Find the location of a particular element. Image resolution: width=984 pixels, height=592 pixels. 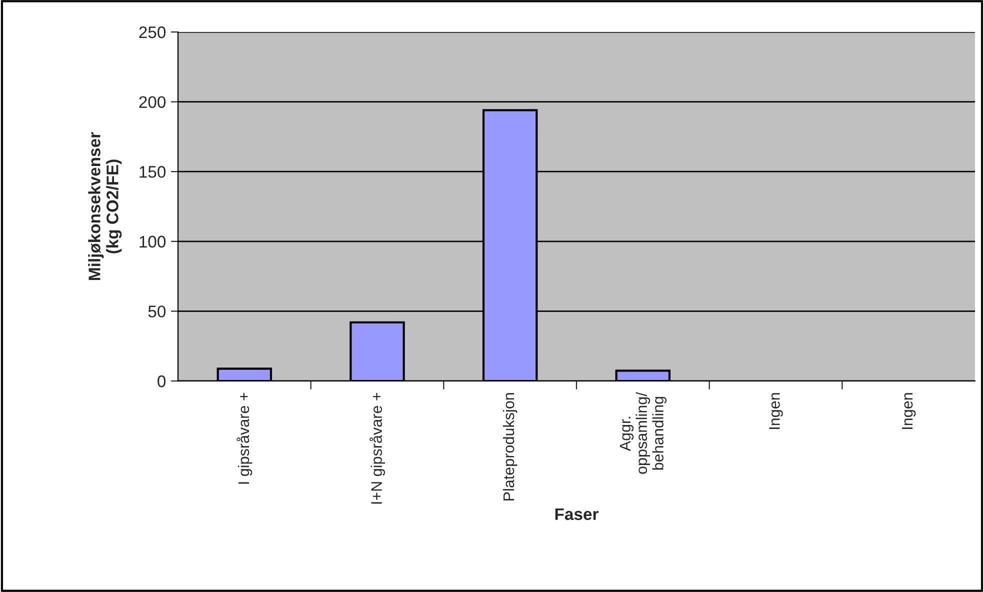

y-tick-label: 150 is located at coordinates (153, 172).